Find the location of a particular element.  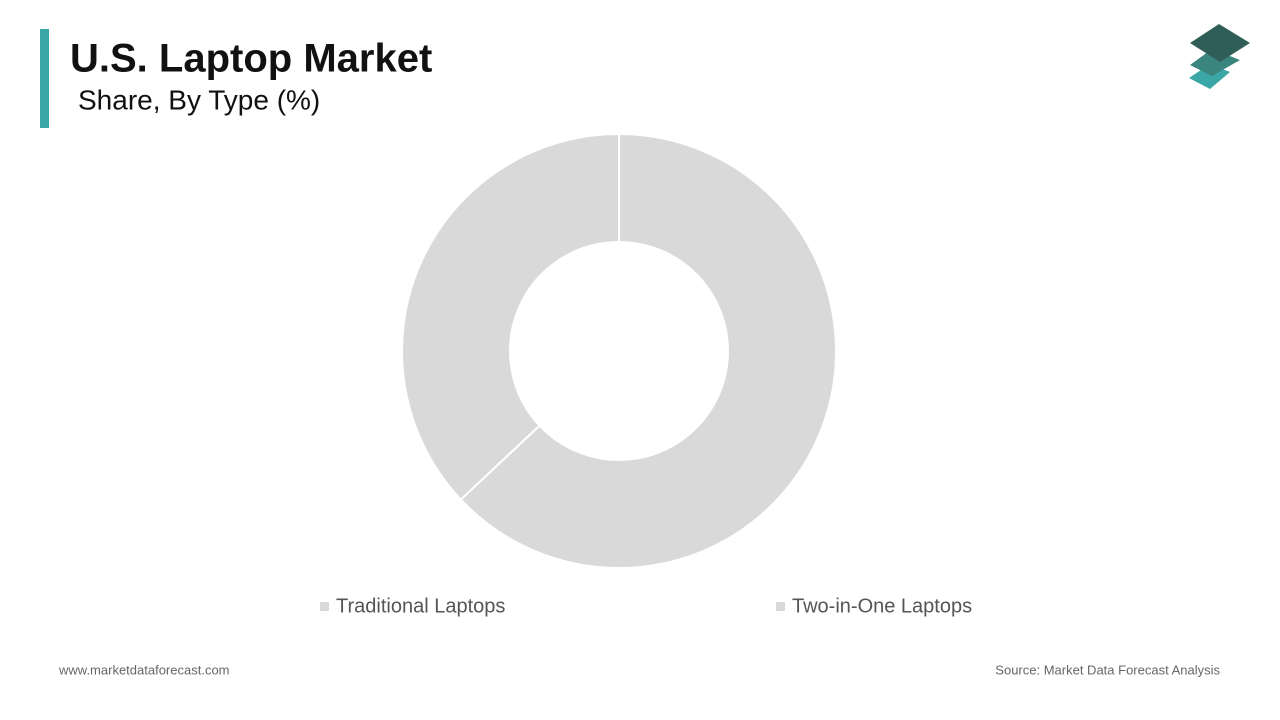

donut-segment is located at coordinates (510, 316).